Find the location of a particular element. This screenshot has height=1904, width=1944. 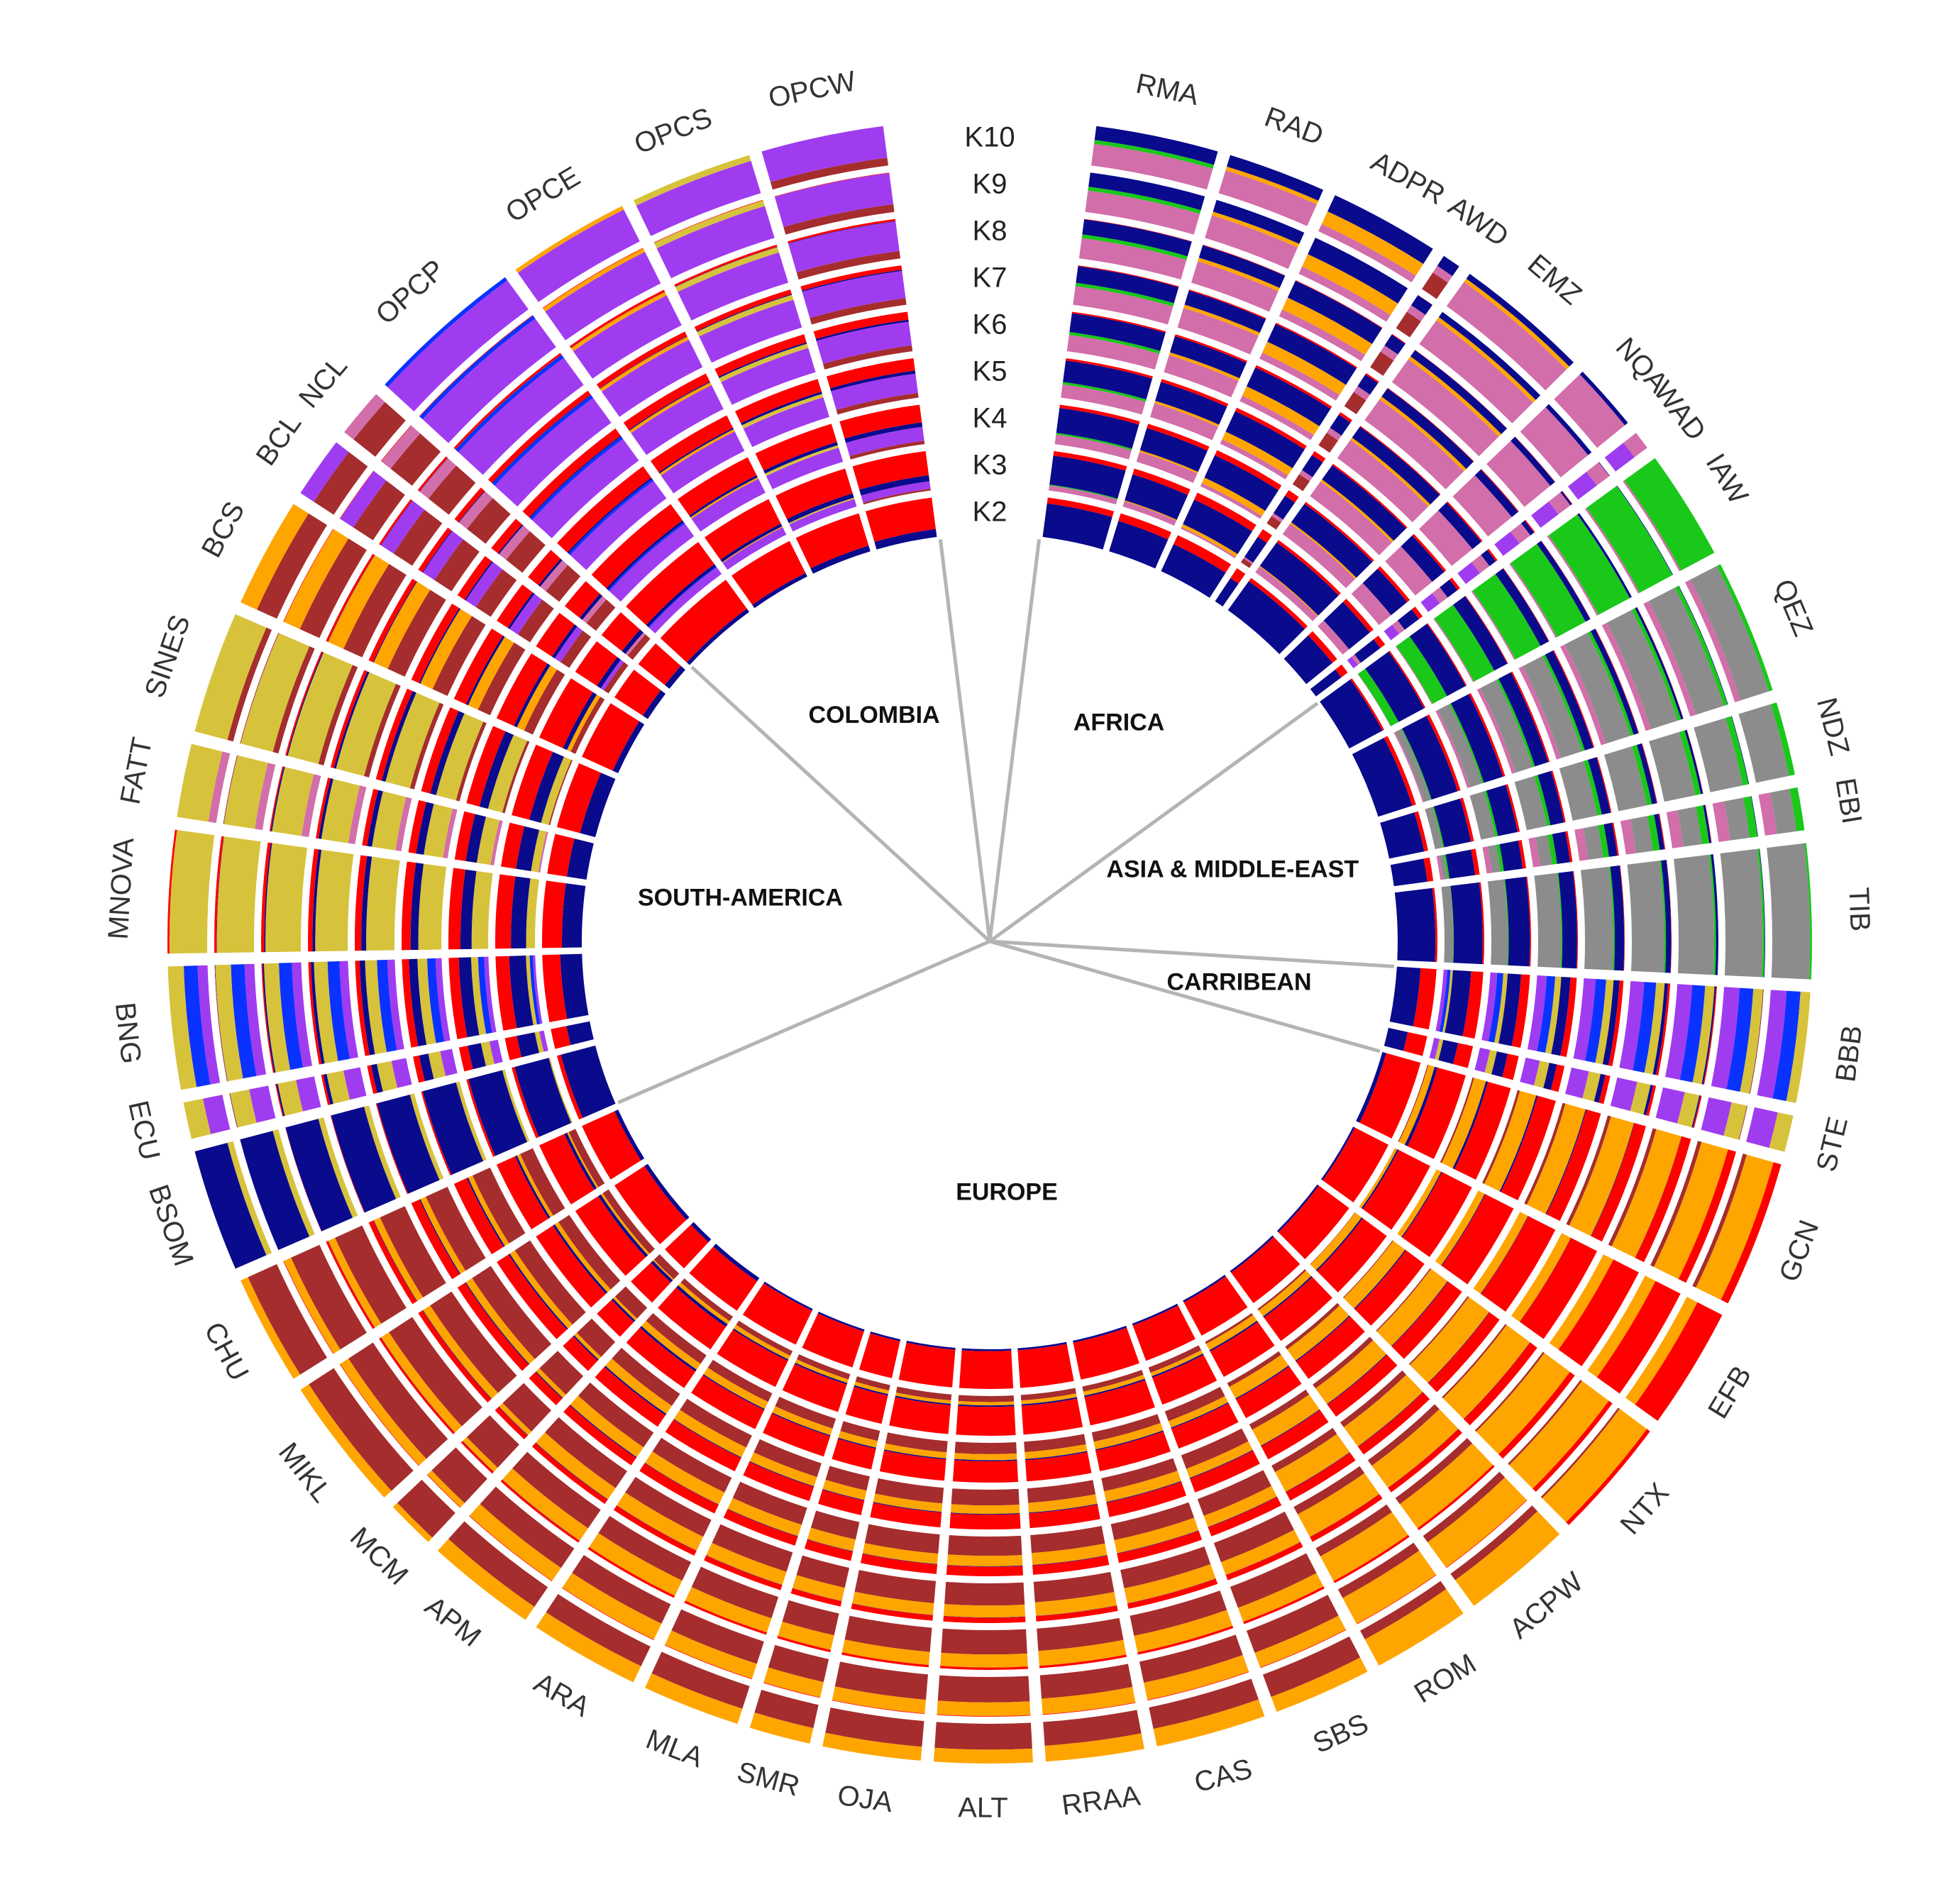

segment-apm-k2-navy is located at coordinates (736, 1263).